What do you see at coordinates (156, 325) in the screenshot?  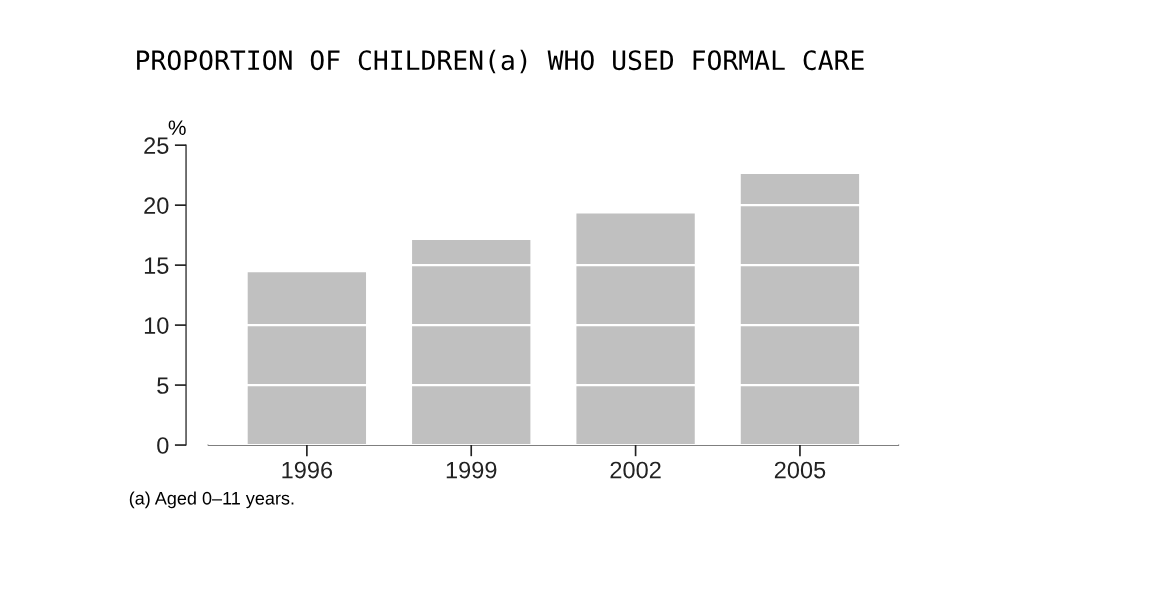 I see `y-tick-label: 10` at bounding box center [156, 325].